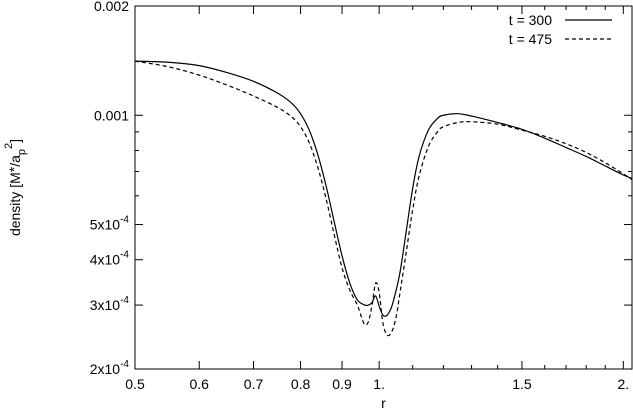 This screenshot has height=417, width=633. What do you see at coordinates (379, 384) in the screenshot?
I see `x-tick-label: 1.` at bounding box center [379, 384].